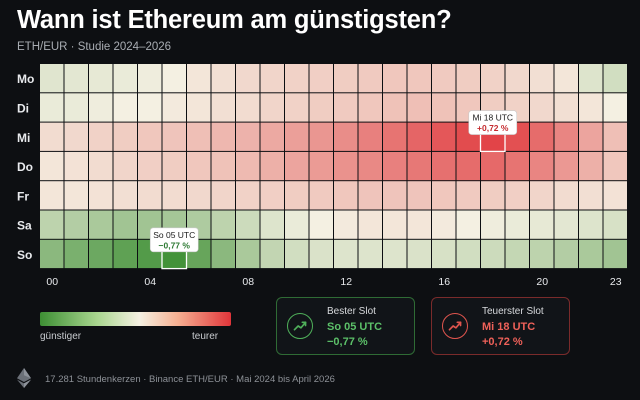 This screenshot has height=400, width=640. Describe the element at coordinates (23, 196) in the screenshot. I see `row-label: Fr` at that location.